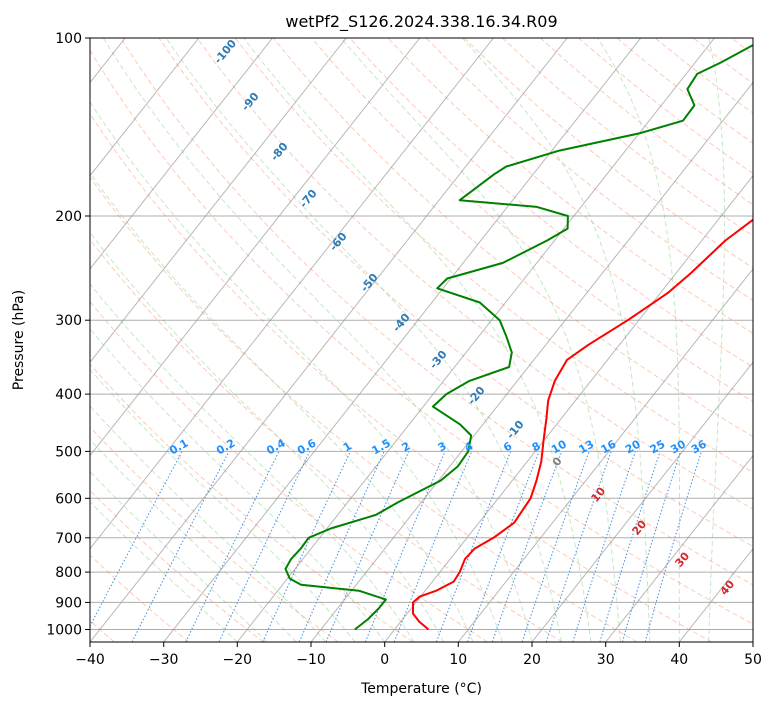 The image size is (775, 708). What do you see at coordinates (164, 660) in the screenshot?
I see `x-tick-label: −30` at bounding box center [164, 660].